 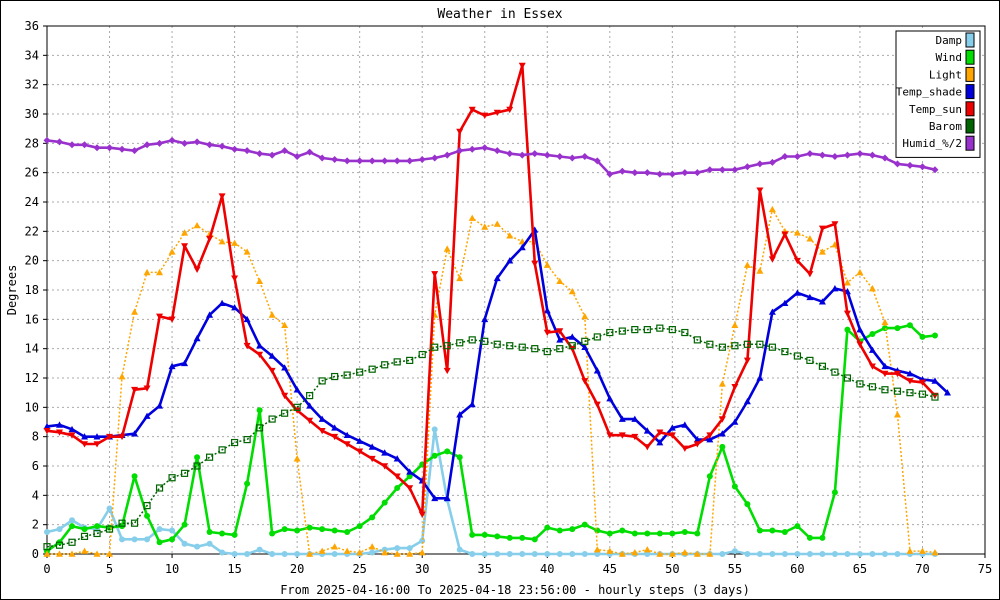 I want to click on x-tick-label: 55, so click(x=735, y=569).